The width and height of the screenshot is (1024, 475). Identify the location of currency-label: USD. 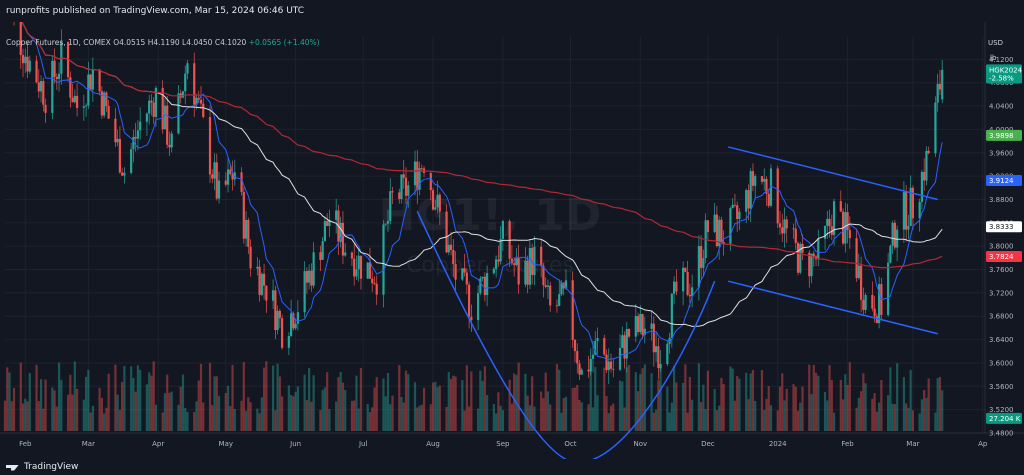
(995, 43).